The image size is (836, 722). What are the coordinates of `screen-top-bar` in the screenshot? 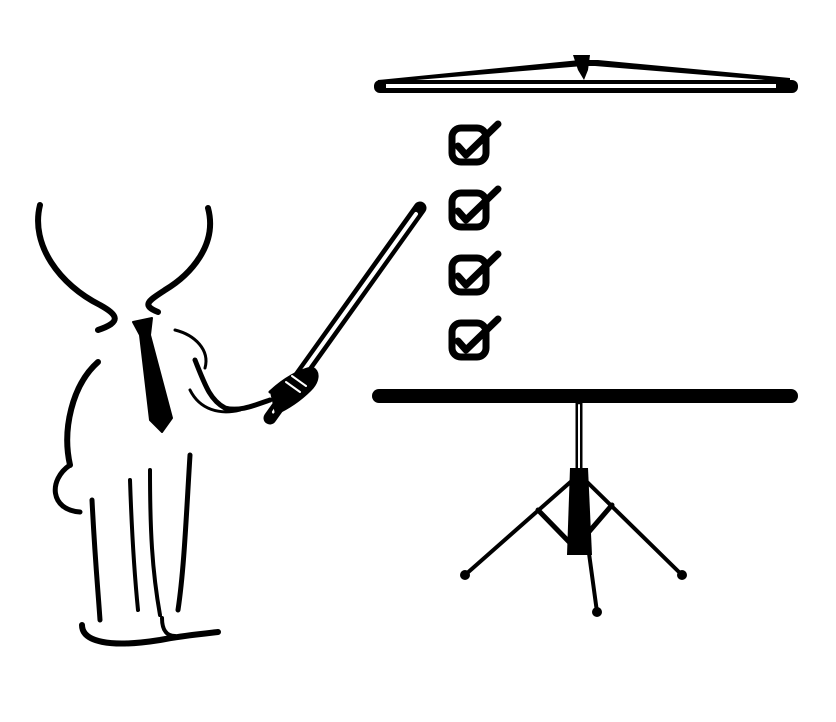 It's located at (586, 74).